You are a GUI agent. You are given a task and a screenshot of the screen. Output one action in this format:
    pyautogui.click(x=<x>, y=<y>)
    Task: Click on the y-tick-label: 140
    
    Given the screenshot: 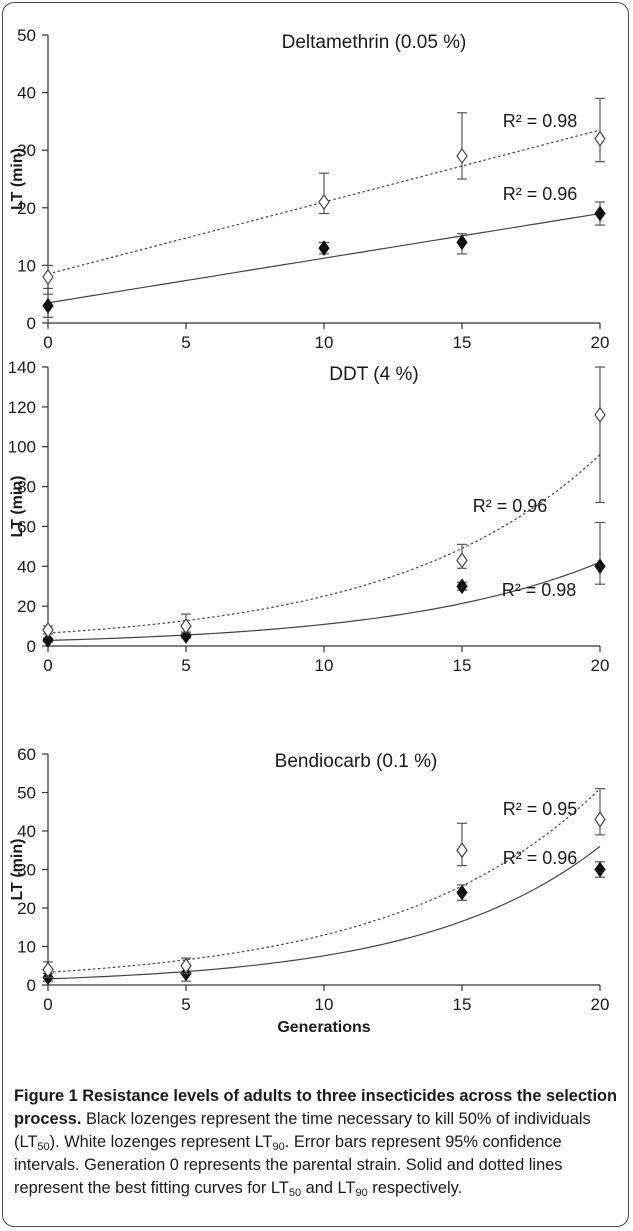 What is the action you would take?
    pyautogui.click(x=22, y=367)
    